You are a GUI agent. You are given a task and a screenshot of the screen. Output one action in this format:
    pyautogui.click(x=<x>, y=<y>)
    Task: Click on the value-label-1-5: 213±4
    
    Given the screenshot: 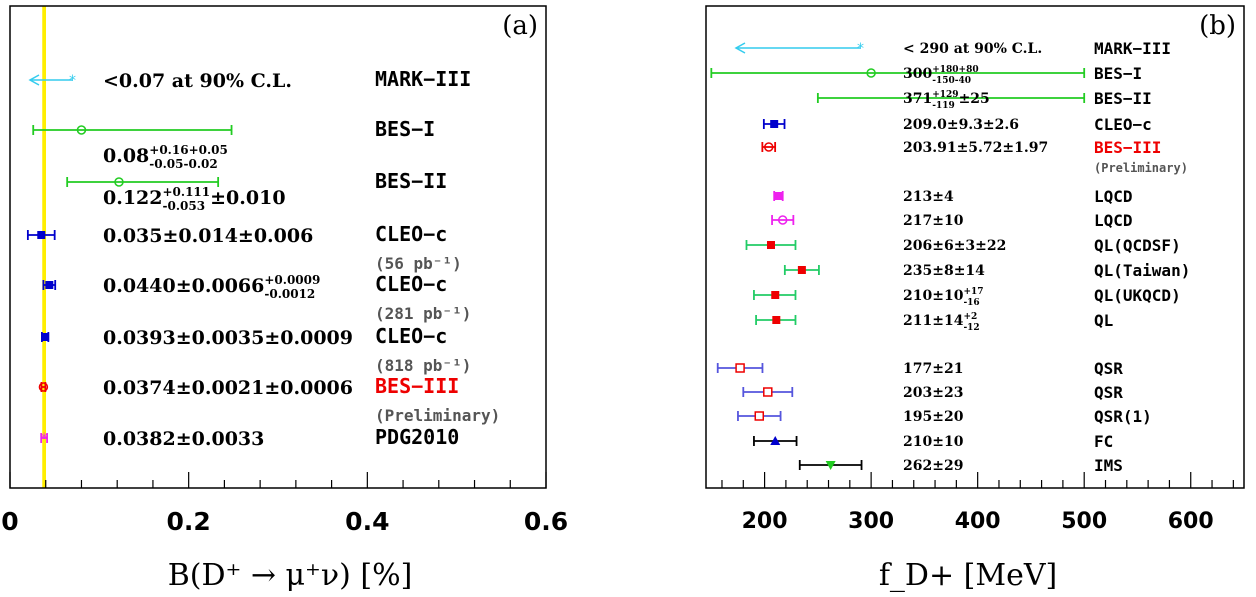 What is the action you would take?
    pyautogui.click(x=928, y=197)
    